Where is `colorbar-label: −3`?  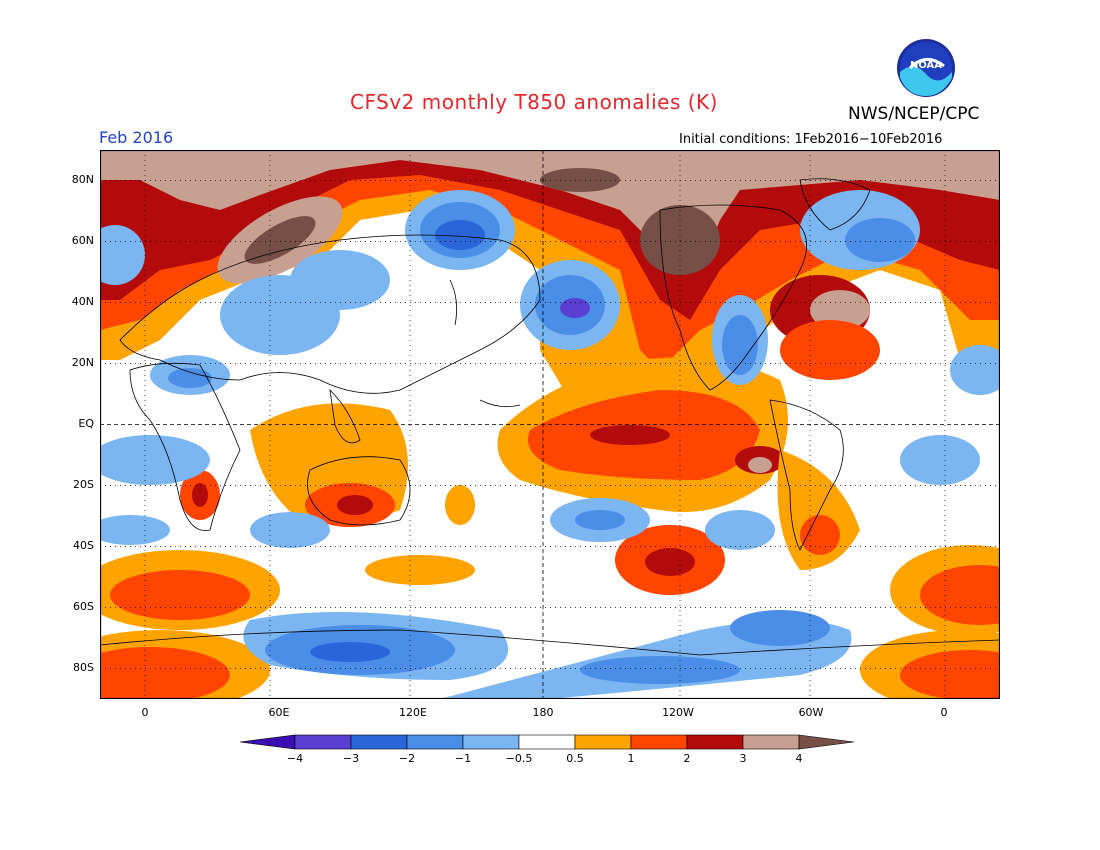
colorbar-label: −3 is located at coordinates (351, 758).